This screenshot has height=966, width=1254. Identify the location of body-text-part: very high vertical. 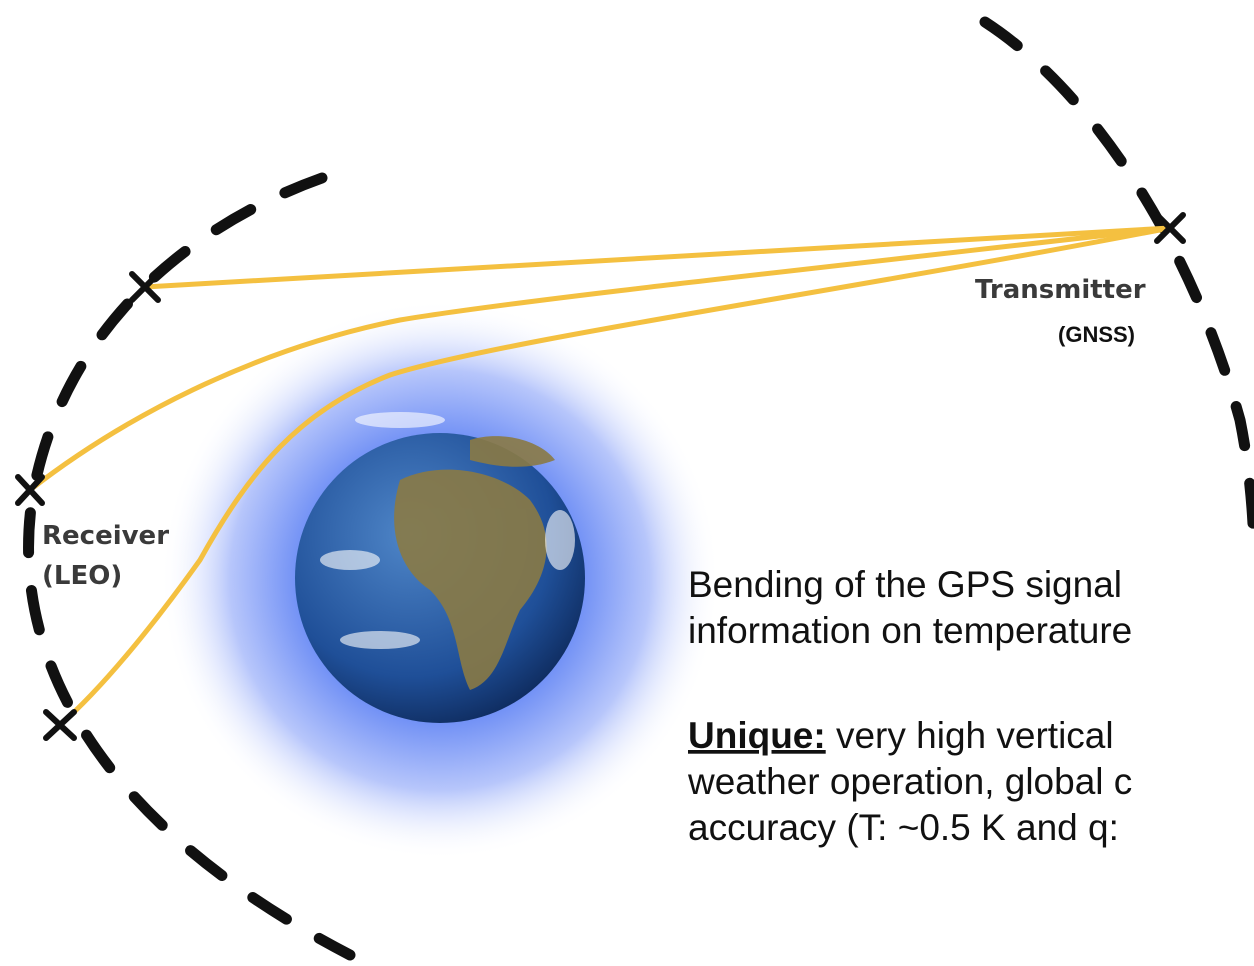
(970, 735).